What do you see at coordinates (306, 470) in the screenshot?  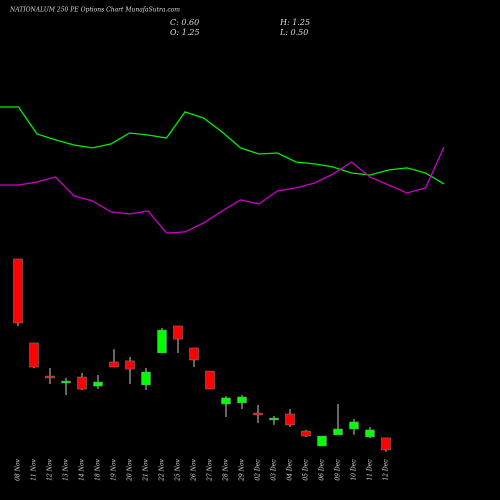 I see `x-tick-label: 05 Dec` at bounding box center [306, 470].